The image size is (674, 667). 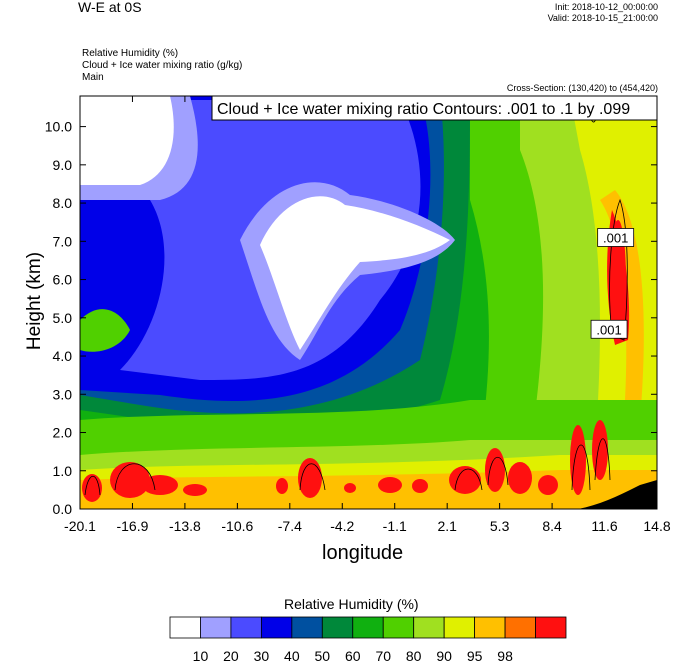 I want to click on y-tick-label: 7.0, so click(x=63, y=241).